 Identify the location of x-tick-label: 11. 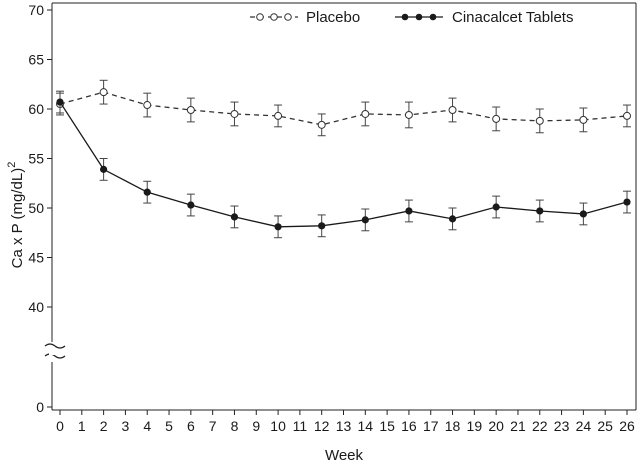
(300, 426).